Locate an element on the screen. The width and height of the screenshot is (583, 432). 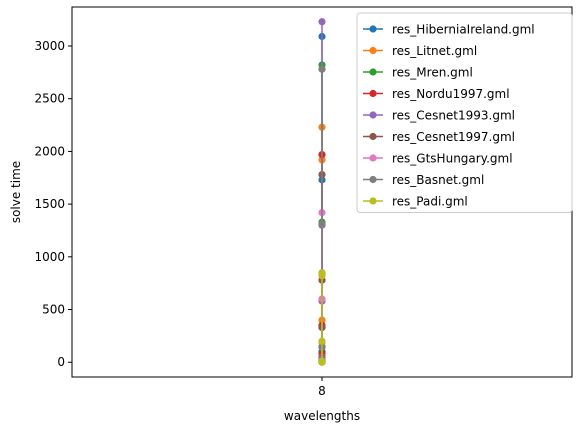
legend-item: res_Litnet.gml is located at coordinates (420, 51).